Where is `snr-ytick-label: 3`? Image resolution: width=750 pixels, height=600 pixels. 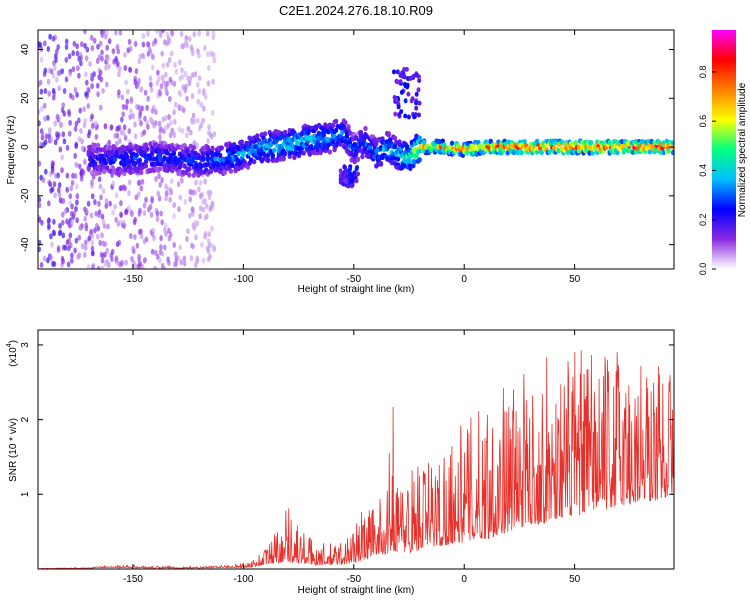
snr-ytick-label: 3 is located at coordinates (25, 345).